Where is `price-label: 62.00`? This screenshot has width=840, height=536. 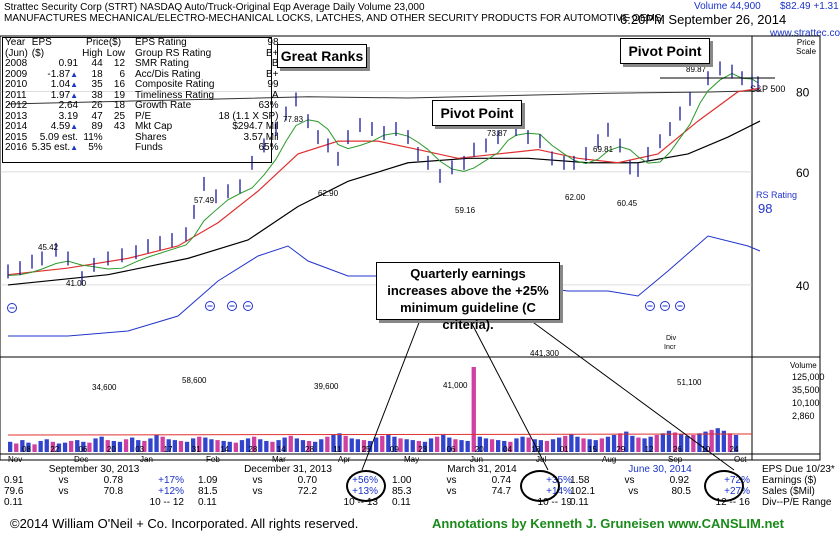
price-label: 62.00 is located at coordinates (575, 197).